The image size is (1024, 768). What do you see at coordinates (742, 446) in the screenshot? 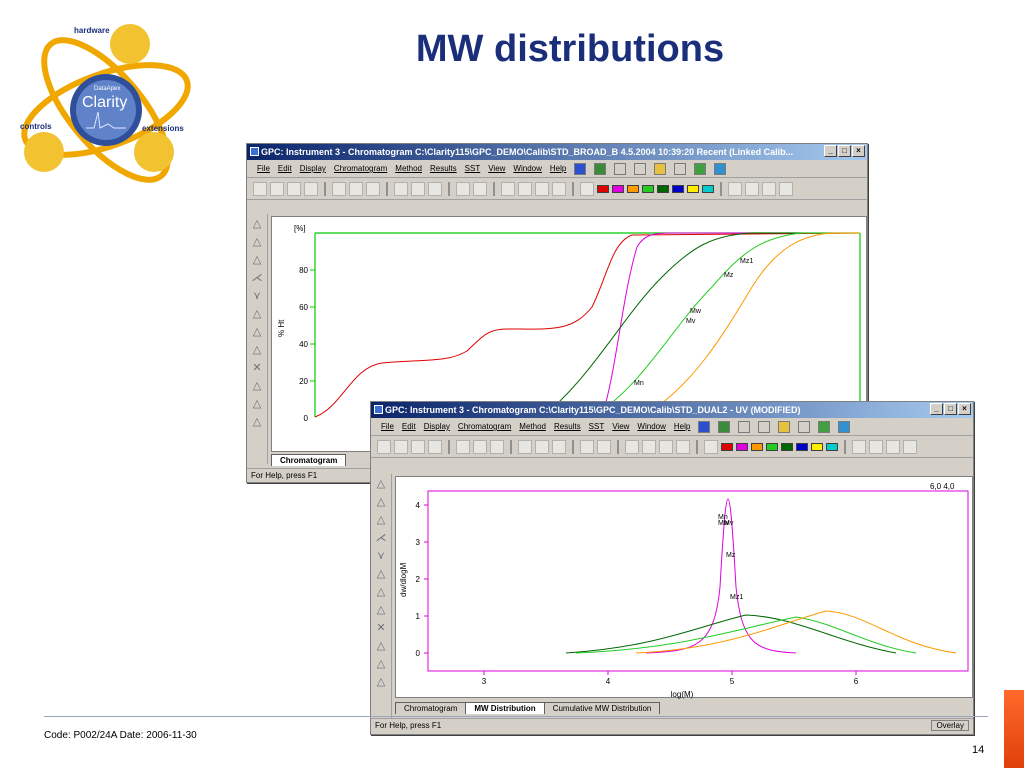
I see `color-magenta-icon` at bounding box center [742, 446].